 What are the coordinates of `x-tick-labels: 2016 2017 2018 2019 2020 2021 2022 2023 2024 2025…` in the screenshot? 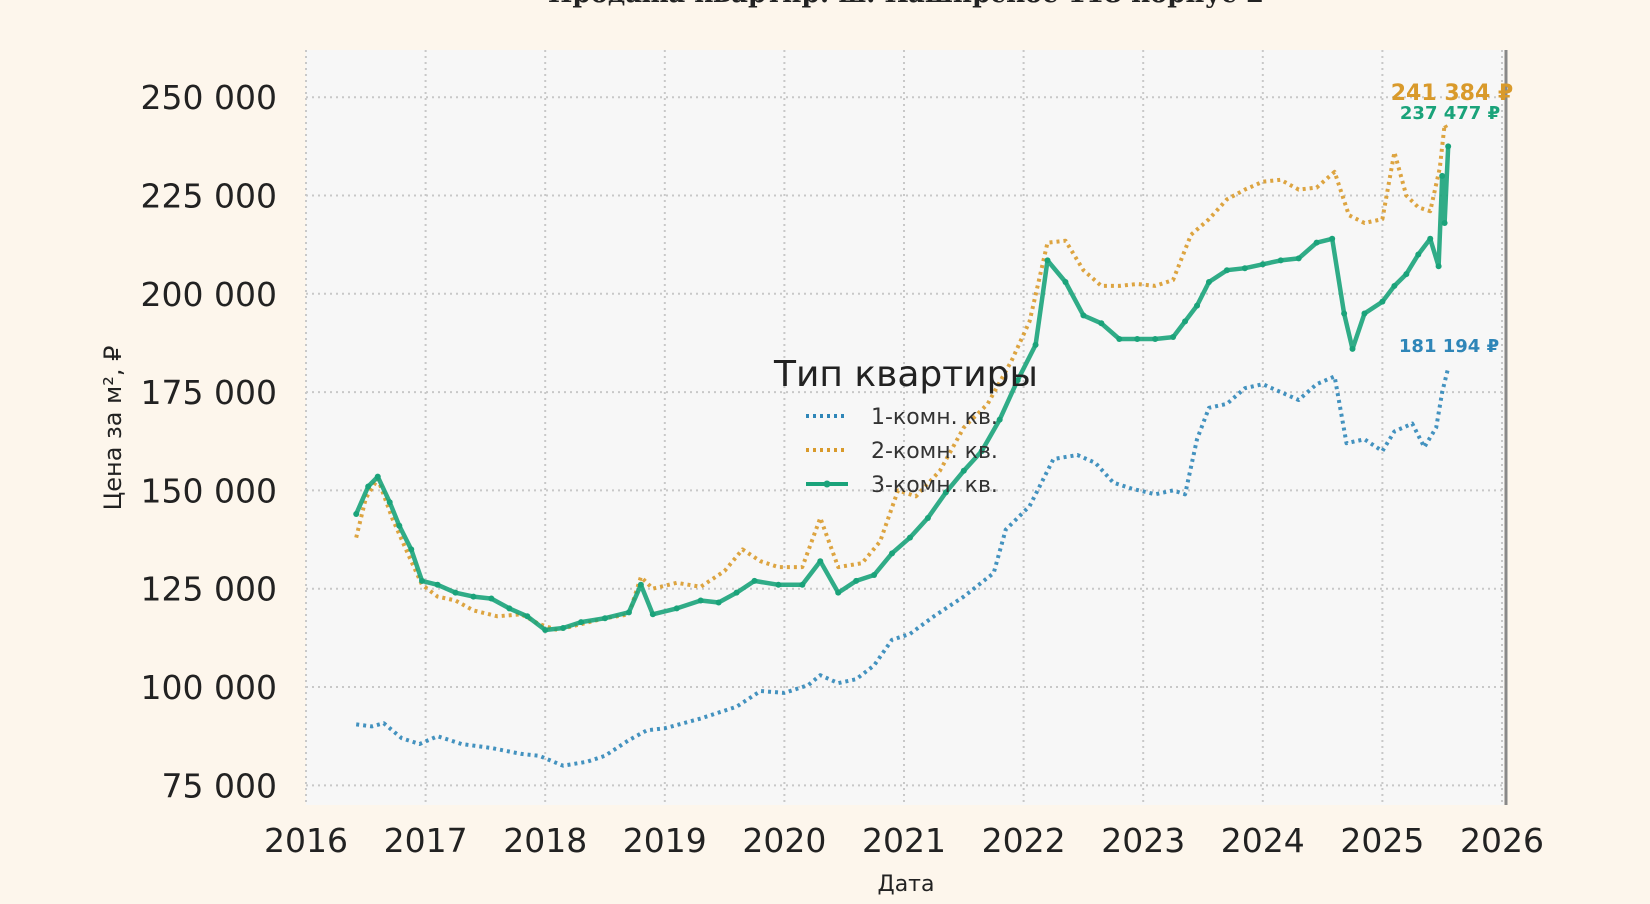 It's located at (904, 840).